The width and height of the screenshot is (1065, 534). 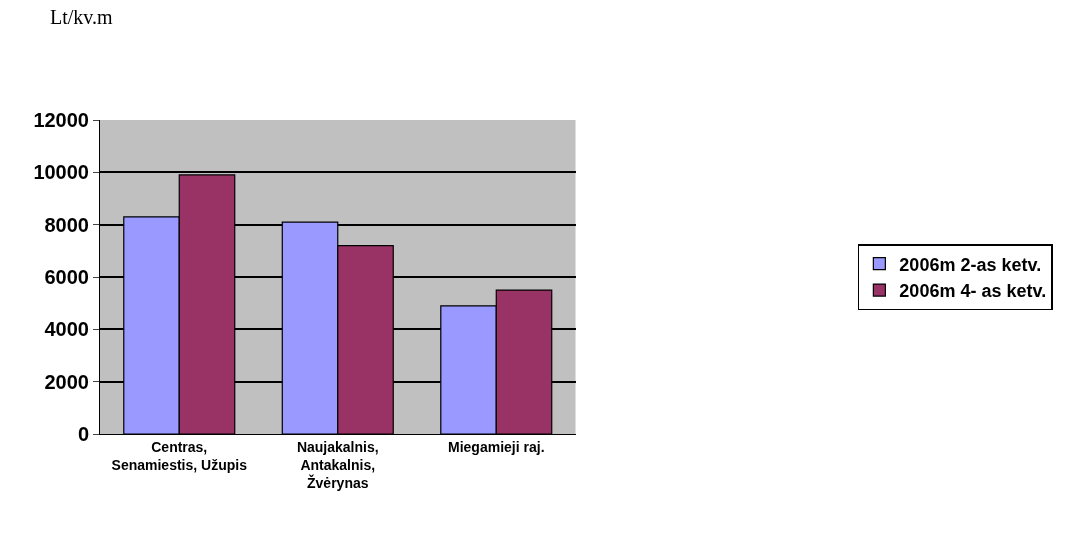 I want to click on x-tick-label: Centras, Senamiestis, Užupis, so click(x=179, y=455).